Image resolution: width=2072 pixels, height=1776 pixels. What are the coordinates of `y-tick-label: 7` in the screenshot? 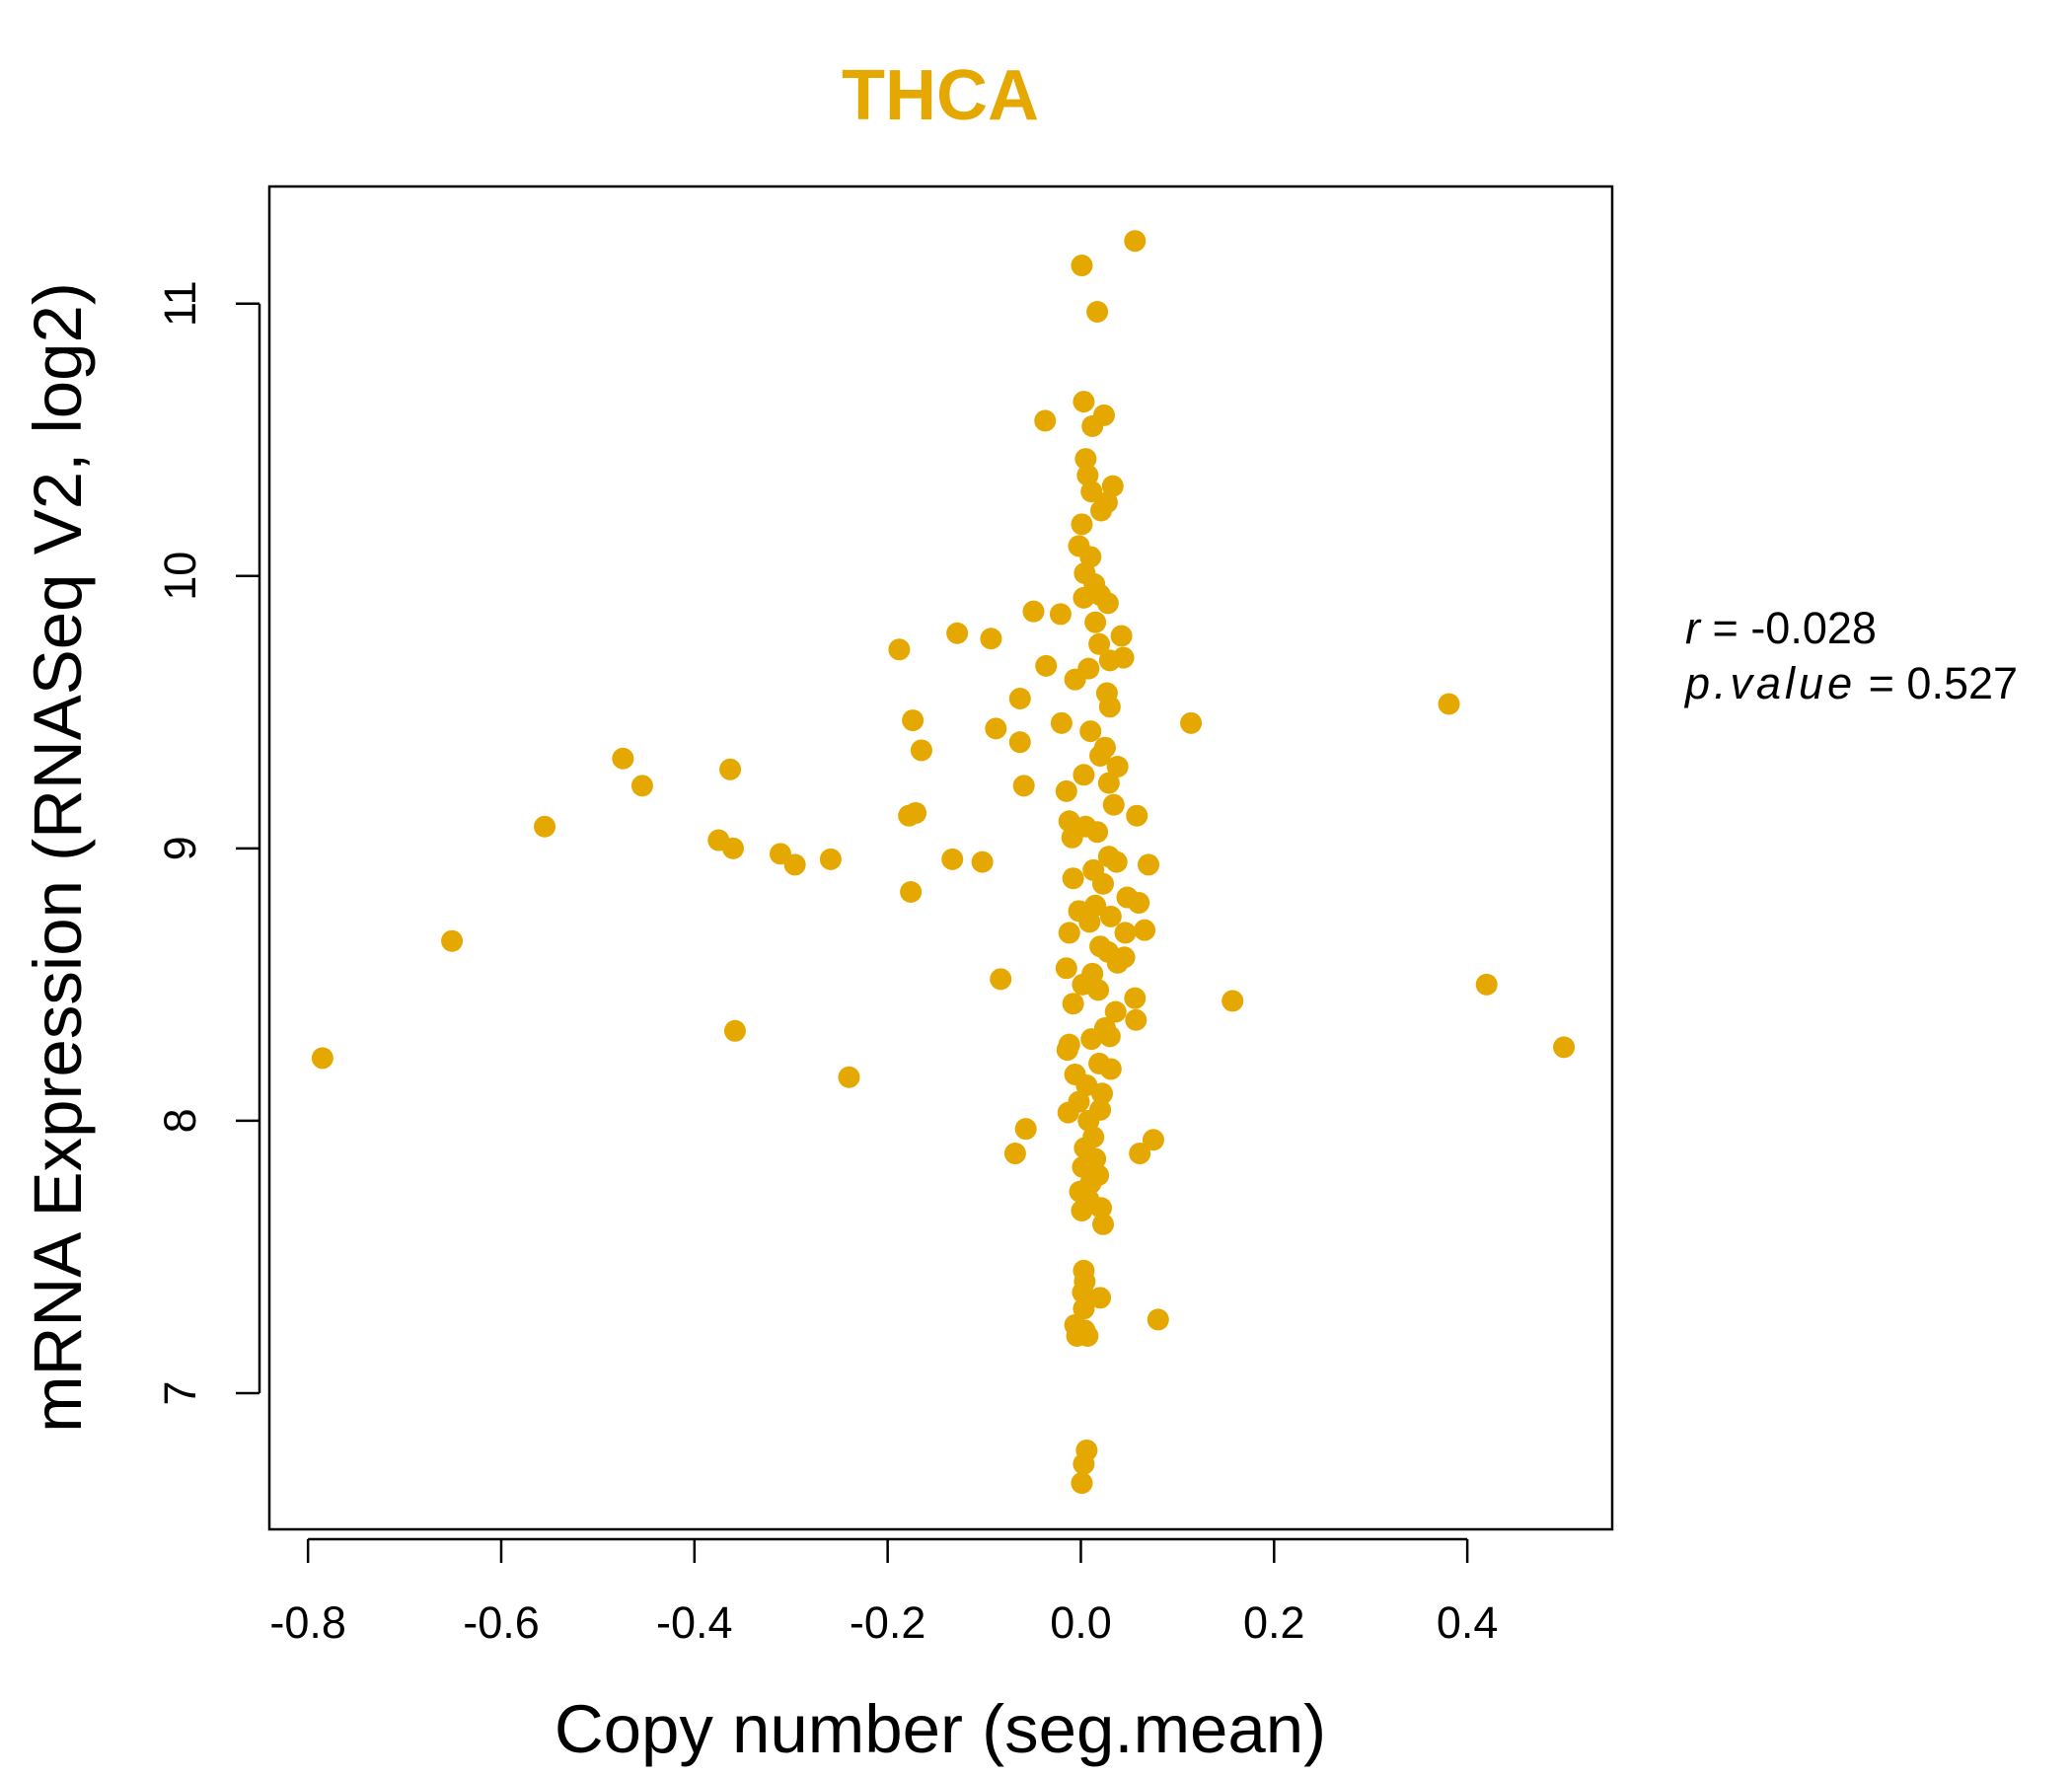 It's located at (180, 1393).